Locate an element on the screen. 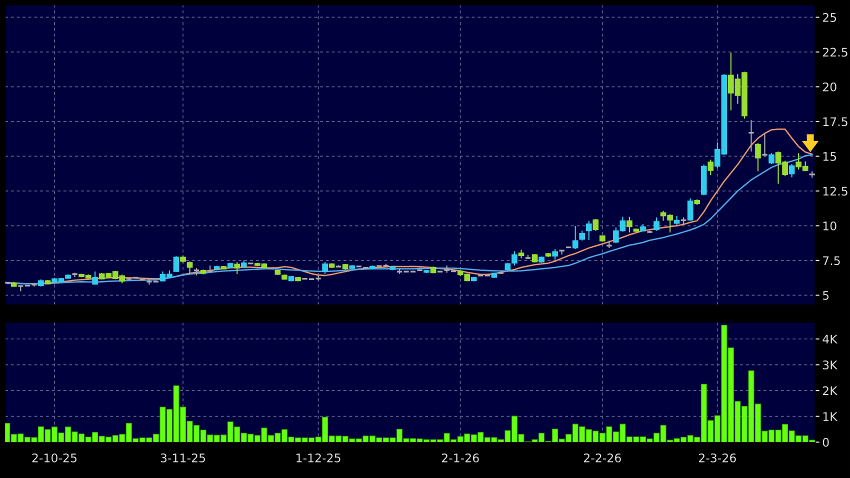 This screenshot has width=850, height=478. x-tick-label: 2-10-25 is located at coordinates (54, 457).